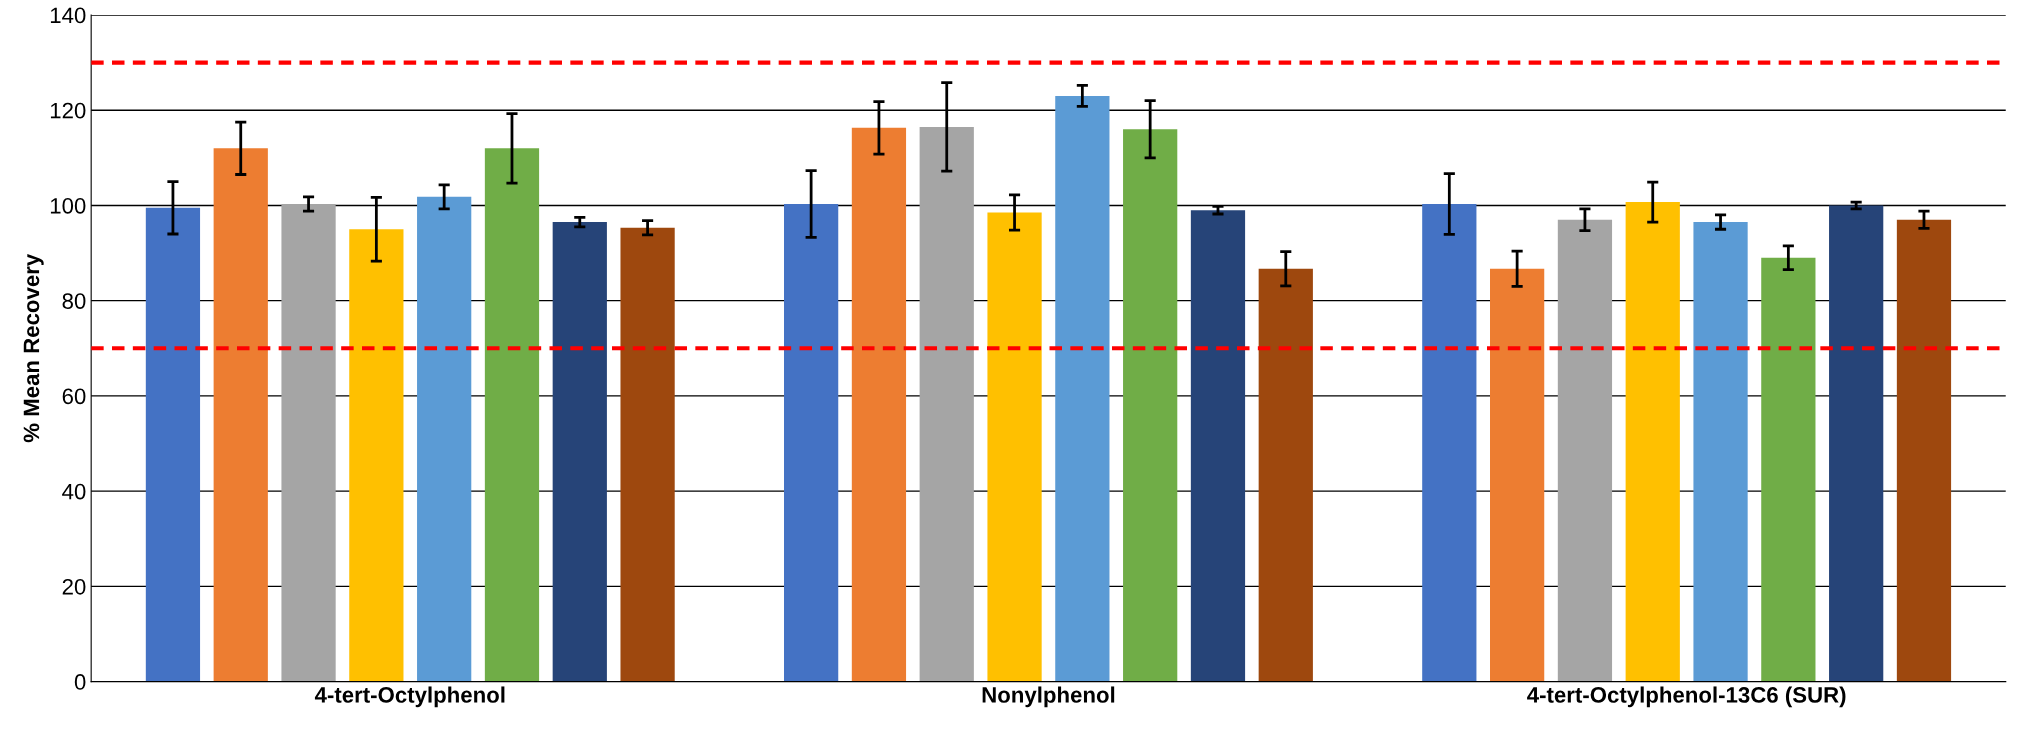 The image size is (2026, 749). What do you see at coordinates (68, 15) in the screenshot?
I see `y-tick-label: 140` at bounding box center [68, 15].